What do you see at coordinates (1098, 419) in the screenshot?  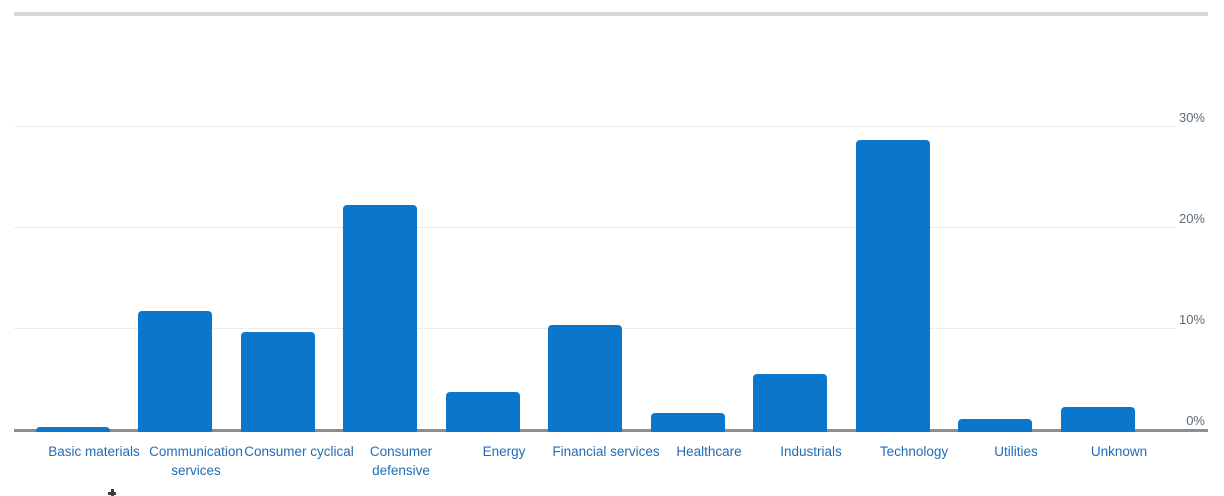 I see `bar-unknown` at bounding box center [1098, 419].